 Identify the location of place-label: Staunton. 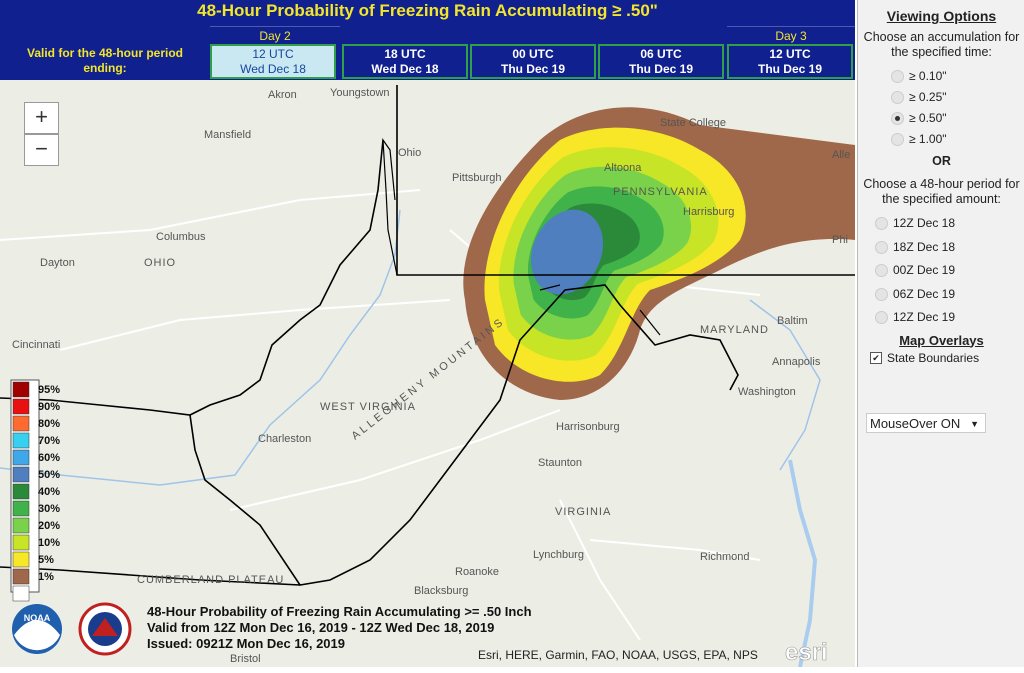
(560, 463).